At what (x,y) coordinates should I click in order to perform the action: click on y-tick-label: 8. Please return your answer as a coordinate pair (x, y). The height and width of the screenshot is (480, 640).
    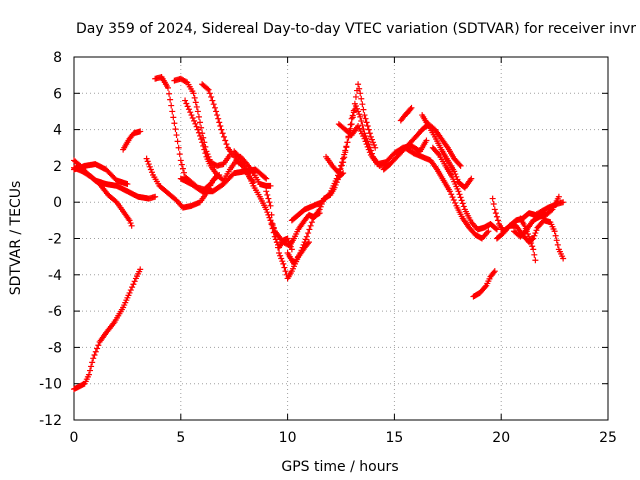
    Looking at the image, I should click on (57, 58).